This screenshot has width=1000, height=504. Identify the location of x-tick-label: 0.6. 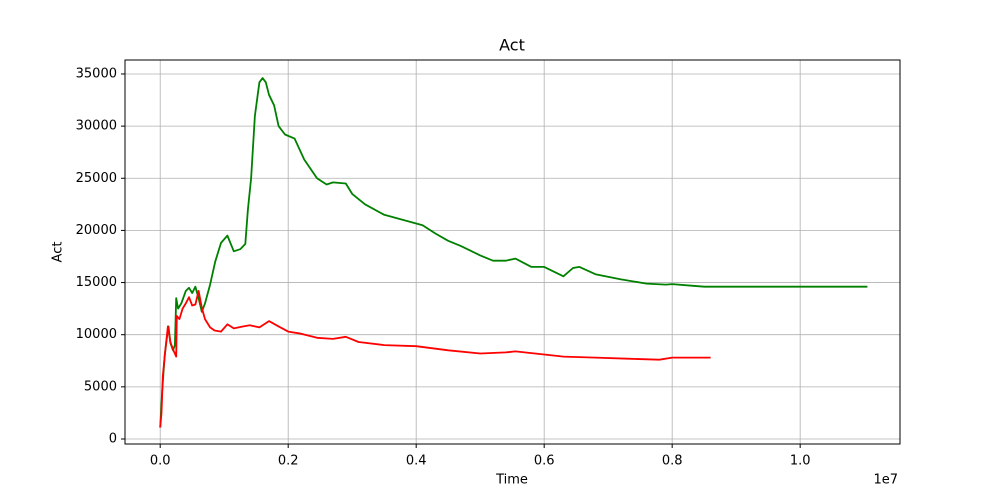
(544, 461).